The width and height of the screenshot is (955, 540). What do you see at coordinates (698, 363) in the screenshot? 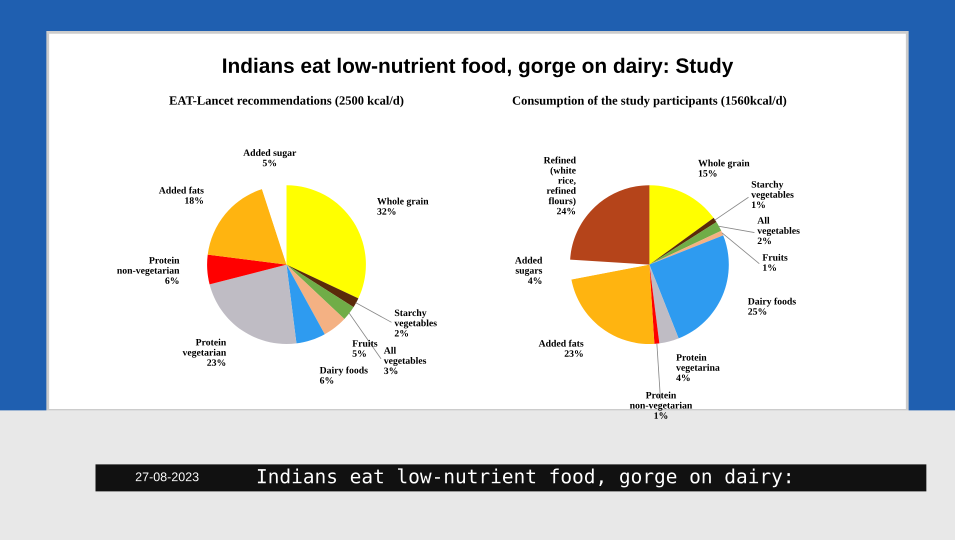
I see `slice-label: Protein vegetarina` at bounding box center [698, 363].